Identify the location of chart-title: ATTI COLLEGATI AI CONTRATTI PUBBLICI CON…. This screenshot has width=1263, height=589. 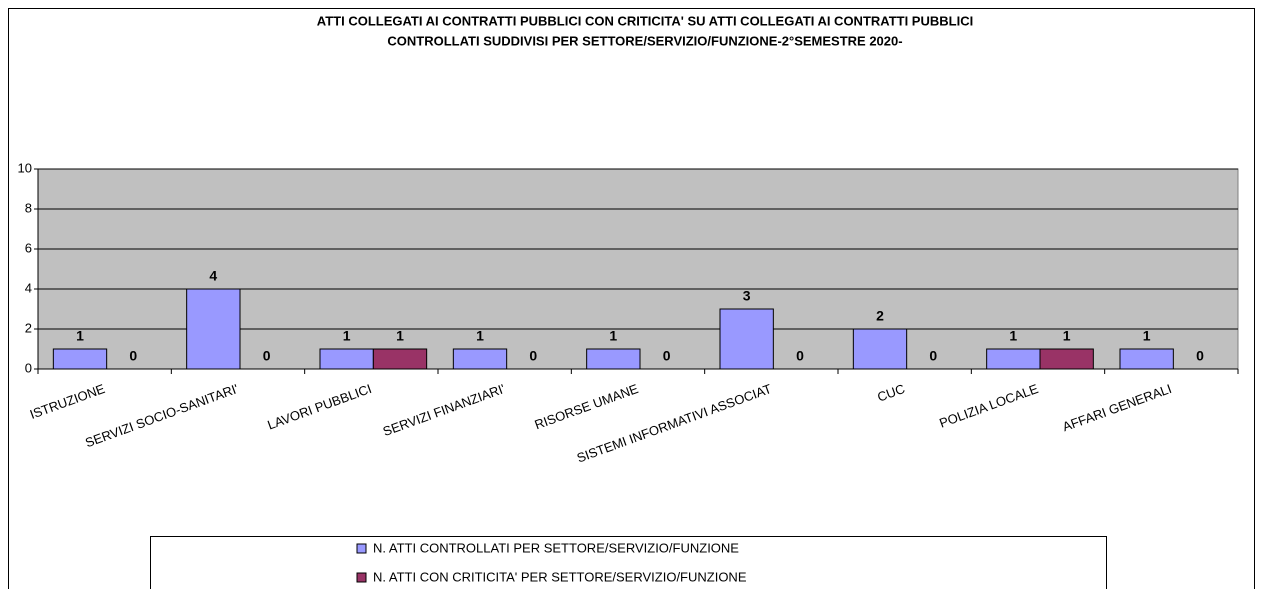
(645, 20).